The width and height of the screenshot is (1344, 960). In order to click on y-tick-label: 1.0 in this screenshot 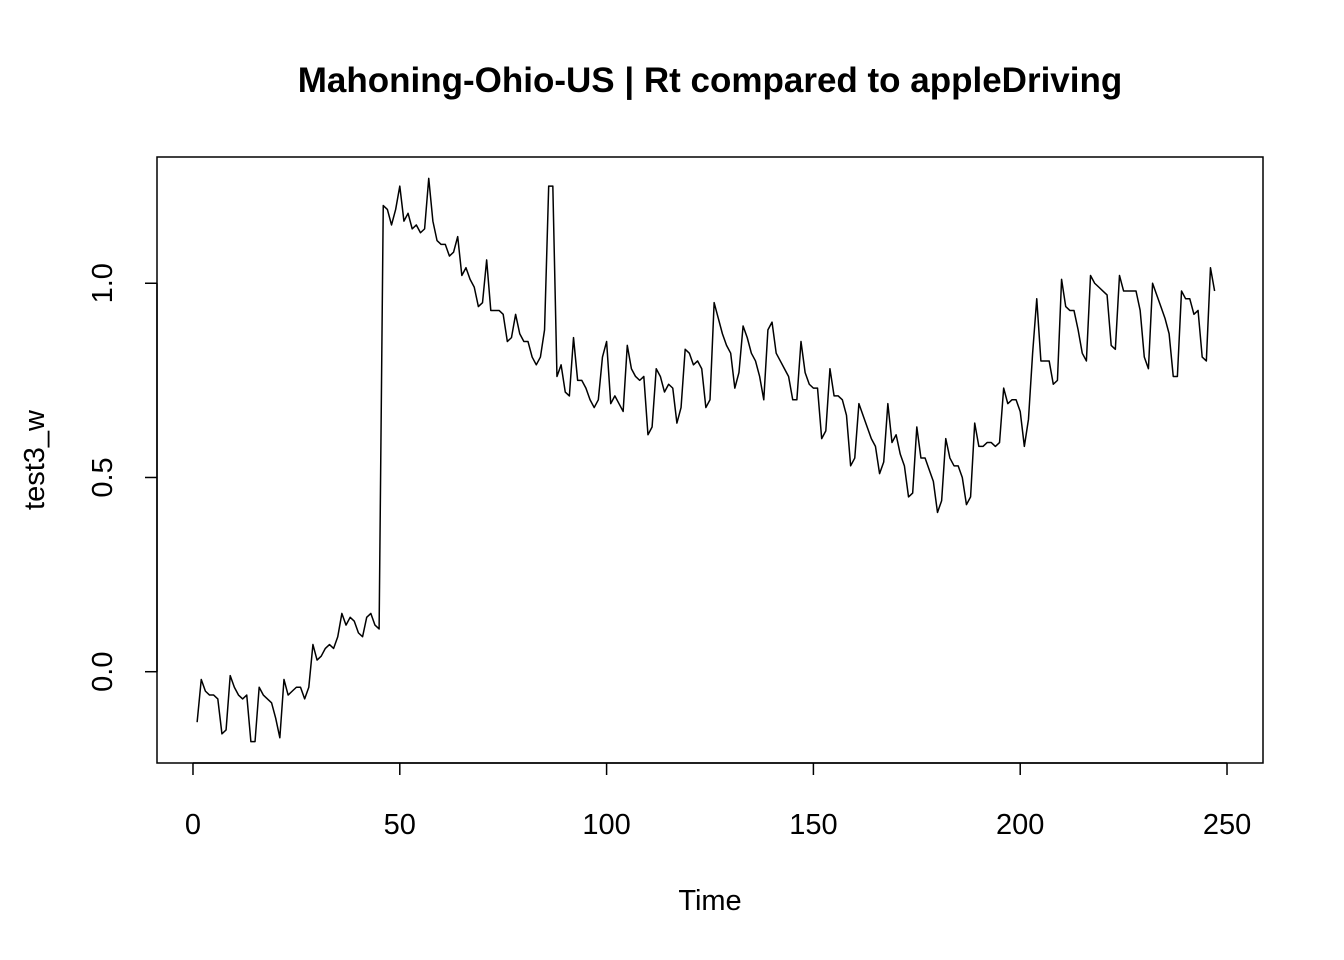, I will do `click(103, 283)`.